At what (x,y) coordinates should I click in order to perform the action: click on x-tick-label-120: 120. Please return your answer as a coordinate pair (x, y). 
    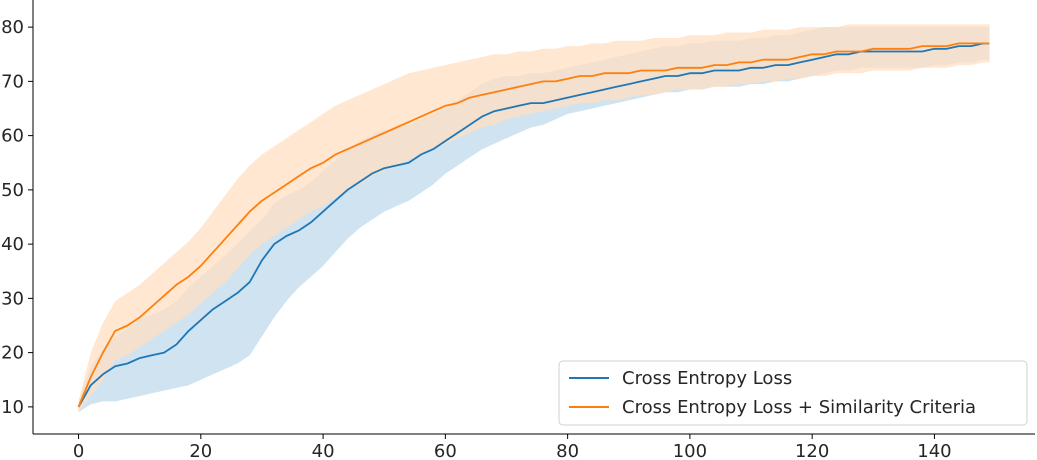
    Looking at the image, I should click on (812, 450).